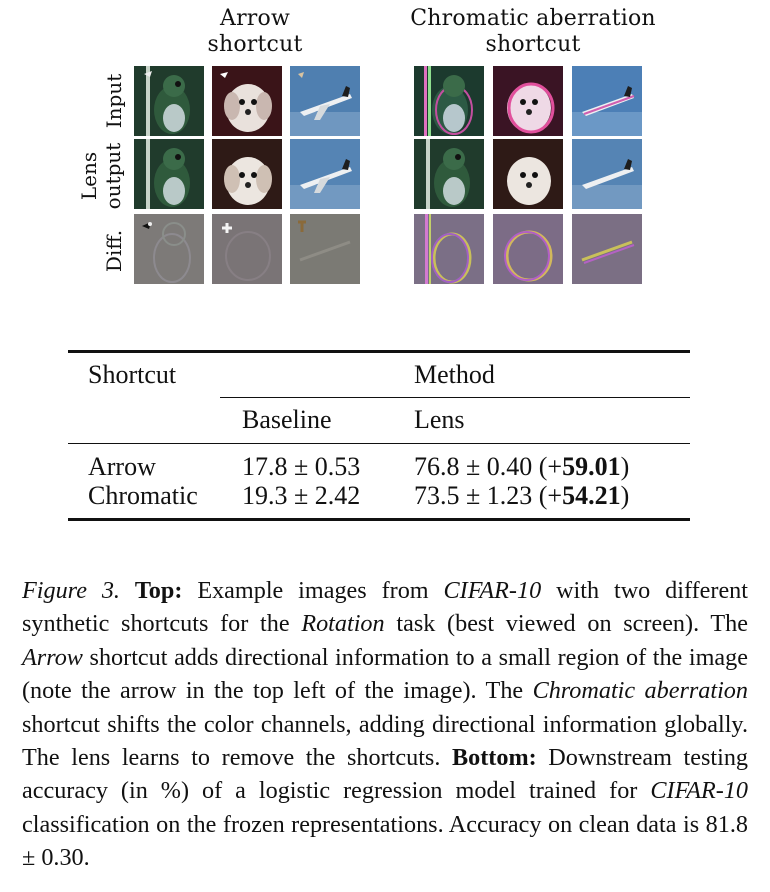 The height and width of the screenshot is (892, 770). Describe the element at coordinates (640, 691) in the screenshot. I see `caption-chromatic: Chromatic aberration` at that location.